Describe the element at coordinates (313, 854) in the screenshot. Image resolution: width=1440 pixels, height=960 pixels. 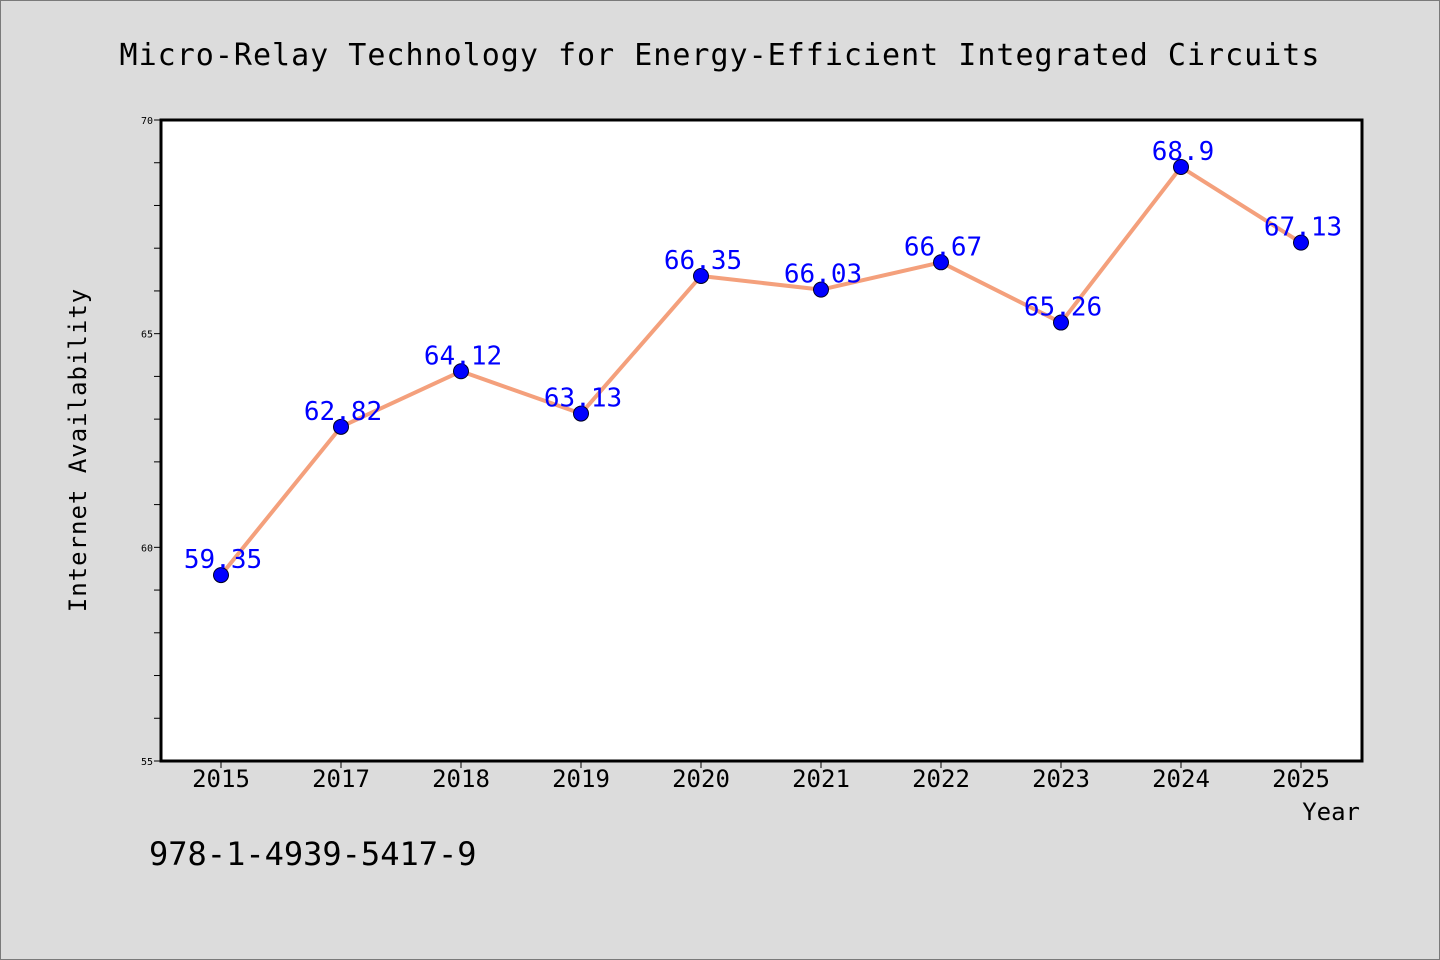
I see `isbn-text: 978-1-4939-5417-9` at that location.